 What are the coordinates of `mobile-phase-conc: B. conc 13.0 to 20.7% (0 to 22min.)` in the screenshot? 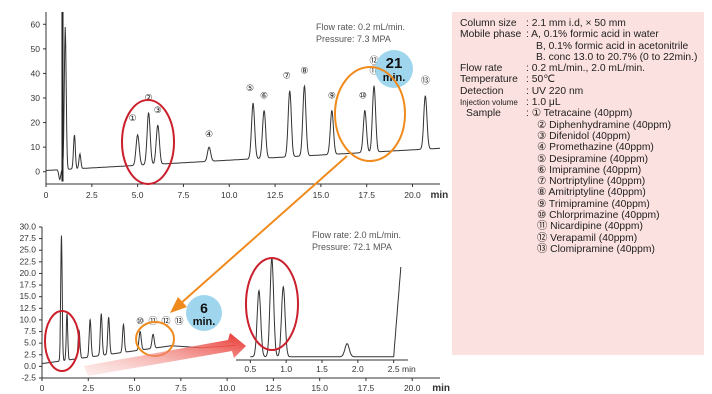 It's located at (617, 57).